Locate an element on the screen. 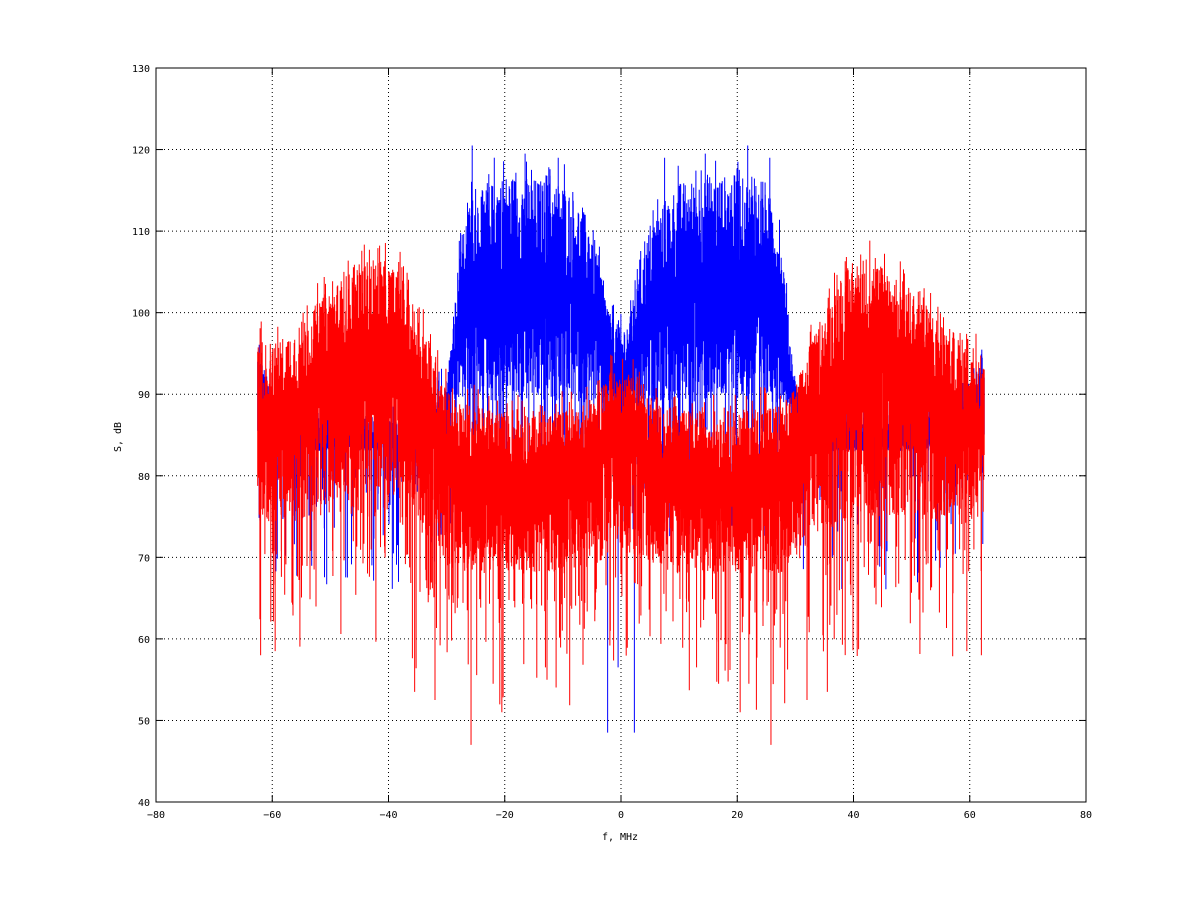 The height and width of the screenshot is (901, 1200). y-axis-label: S, dB is located at coordinates (118, 437).